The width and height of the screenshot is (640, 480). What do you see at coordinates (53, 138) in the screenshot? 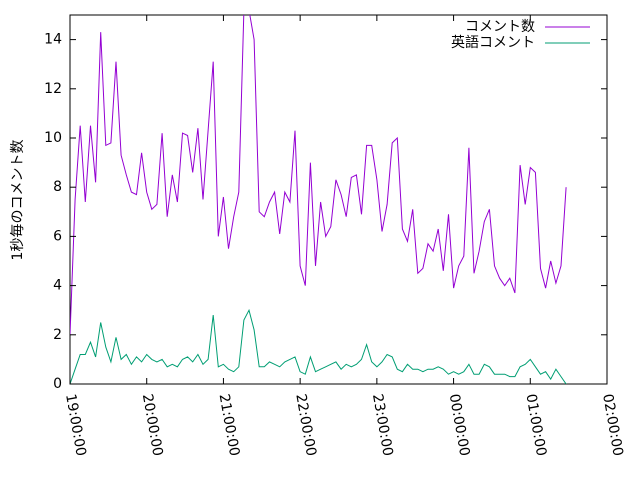
I see `y-tick-label: 10` at bounding box center [53, 138].